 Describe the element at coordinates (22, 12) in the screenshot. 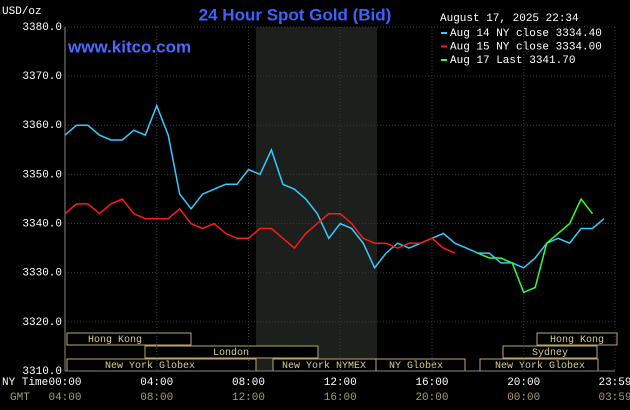

I see `y-axis-label: USD/oz` at that location.